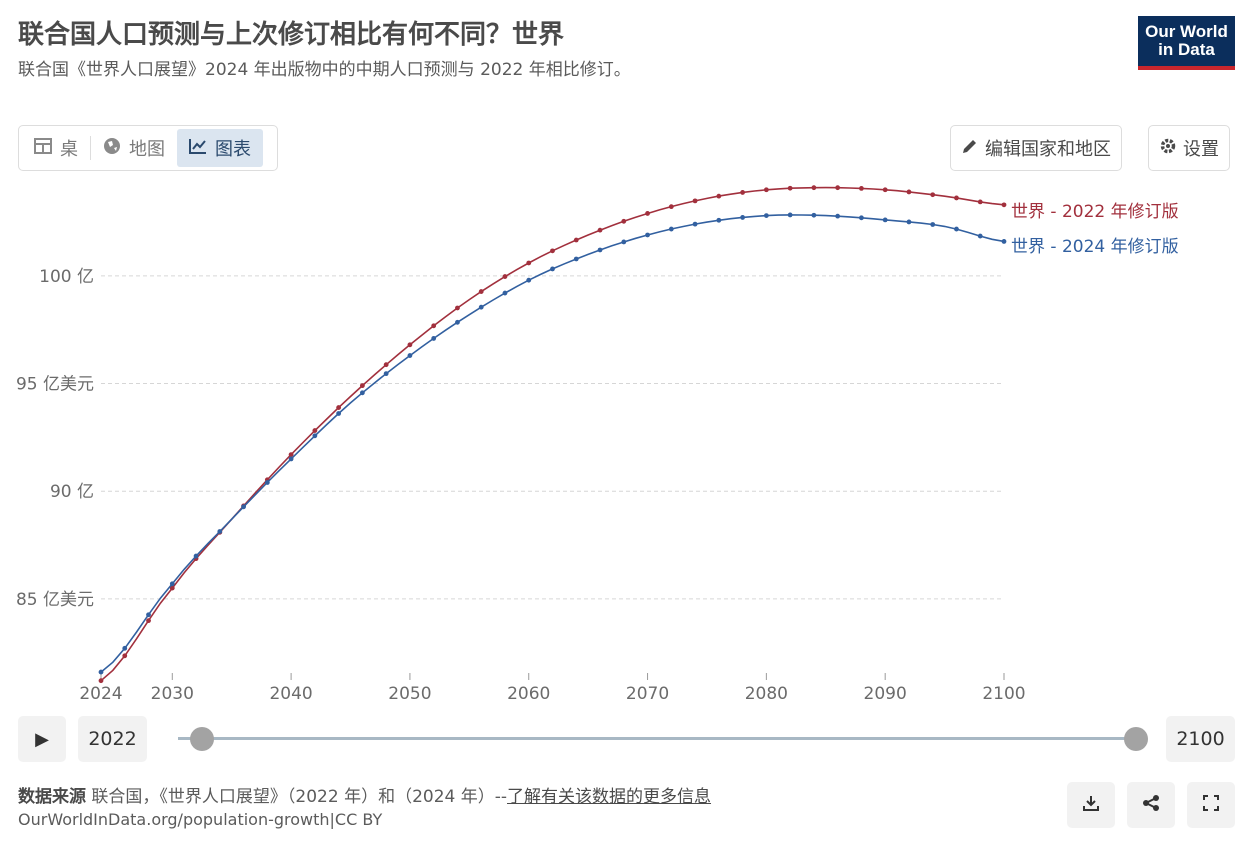  Describe the element at coordinates (766, 694) in the screenshot. I see `x-tick-label: 2080` at that location.